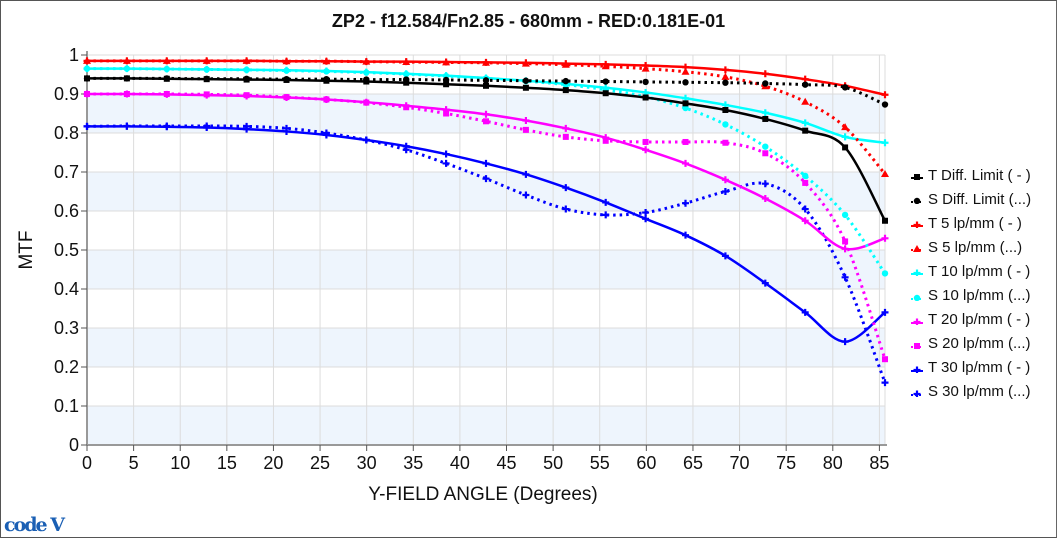 This screenshot has width=1057, height=538. I want to click on legend-label: S Diff. Limit (...), so click(980, 199).